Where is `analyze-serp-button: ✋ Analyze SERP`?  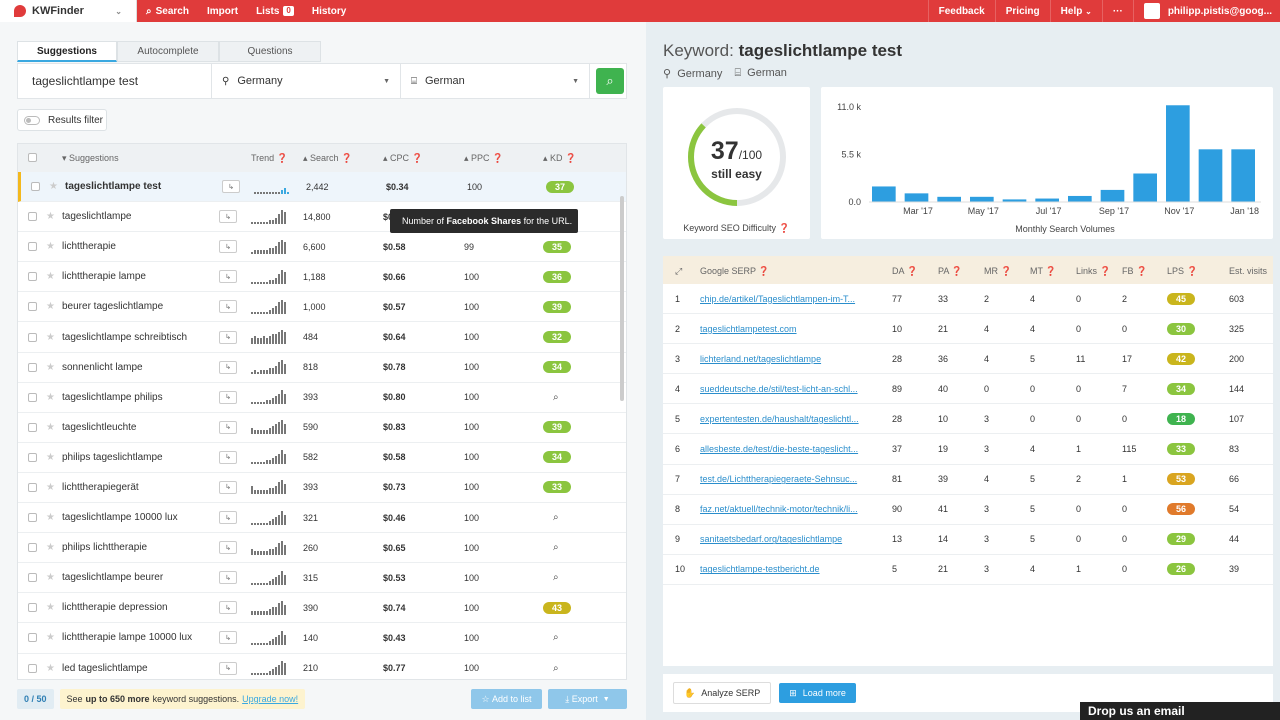 analyze-serp-button: ✋ Analyze SERP is located at coordinates (722, 693).